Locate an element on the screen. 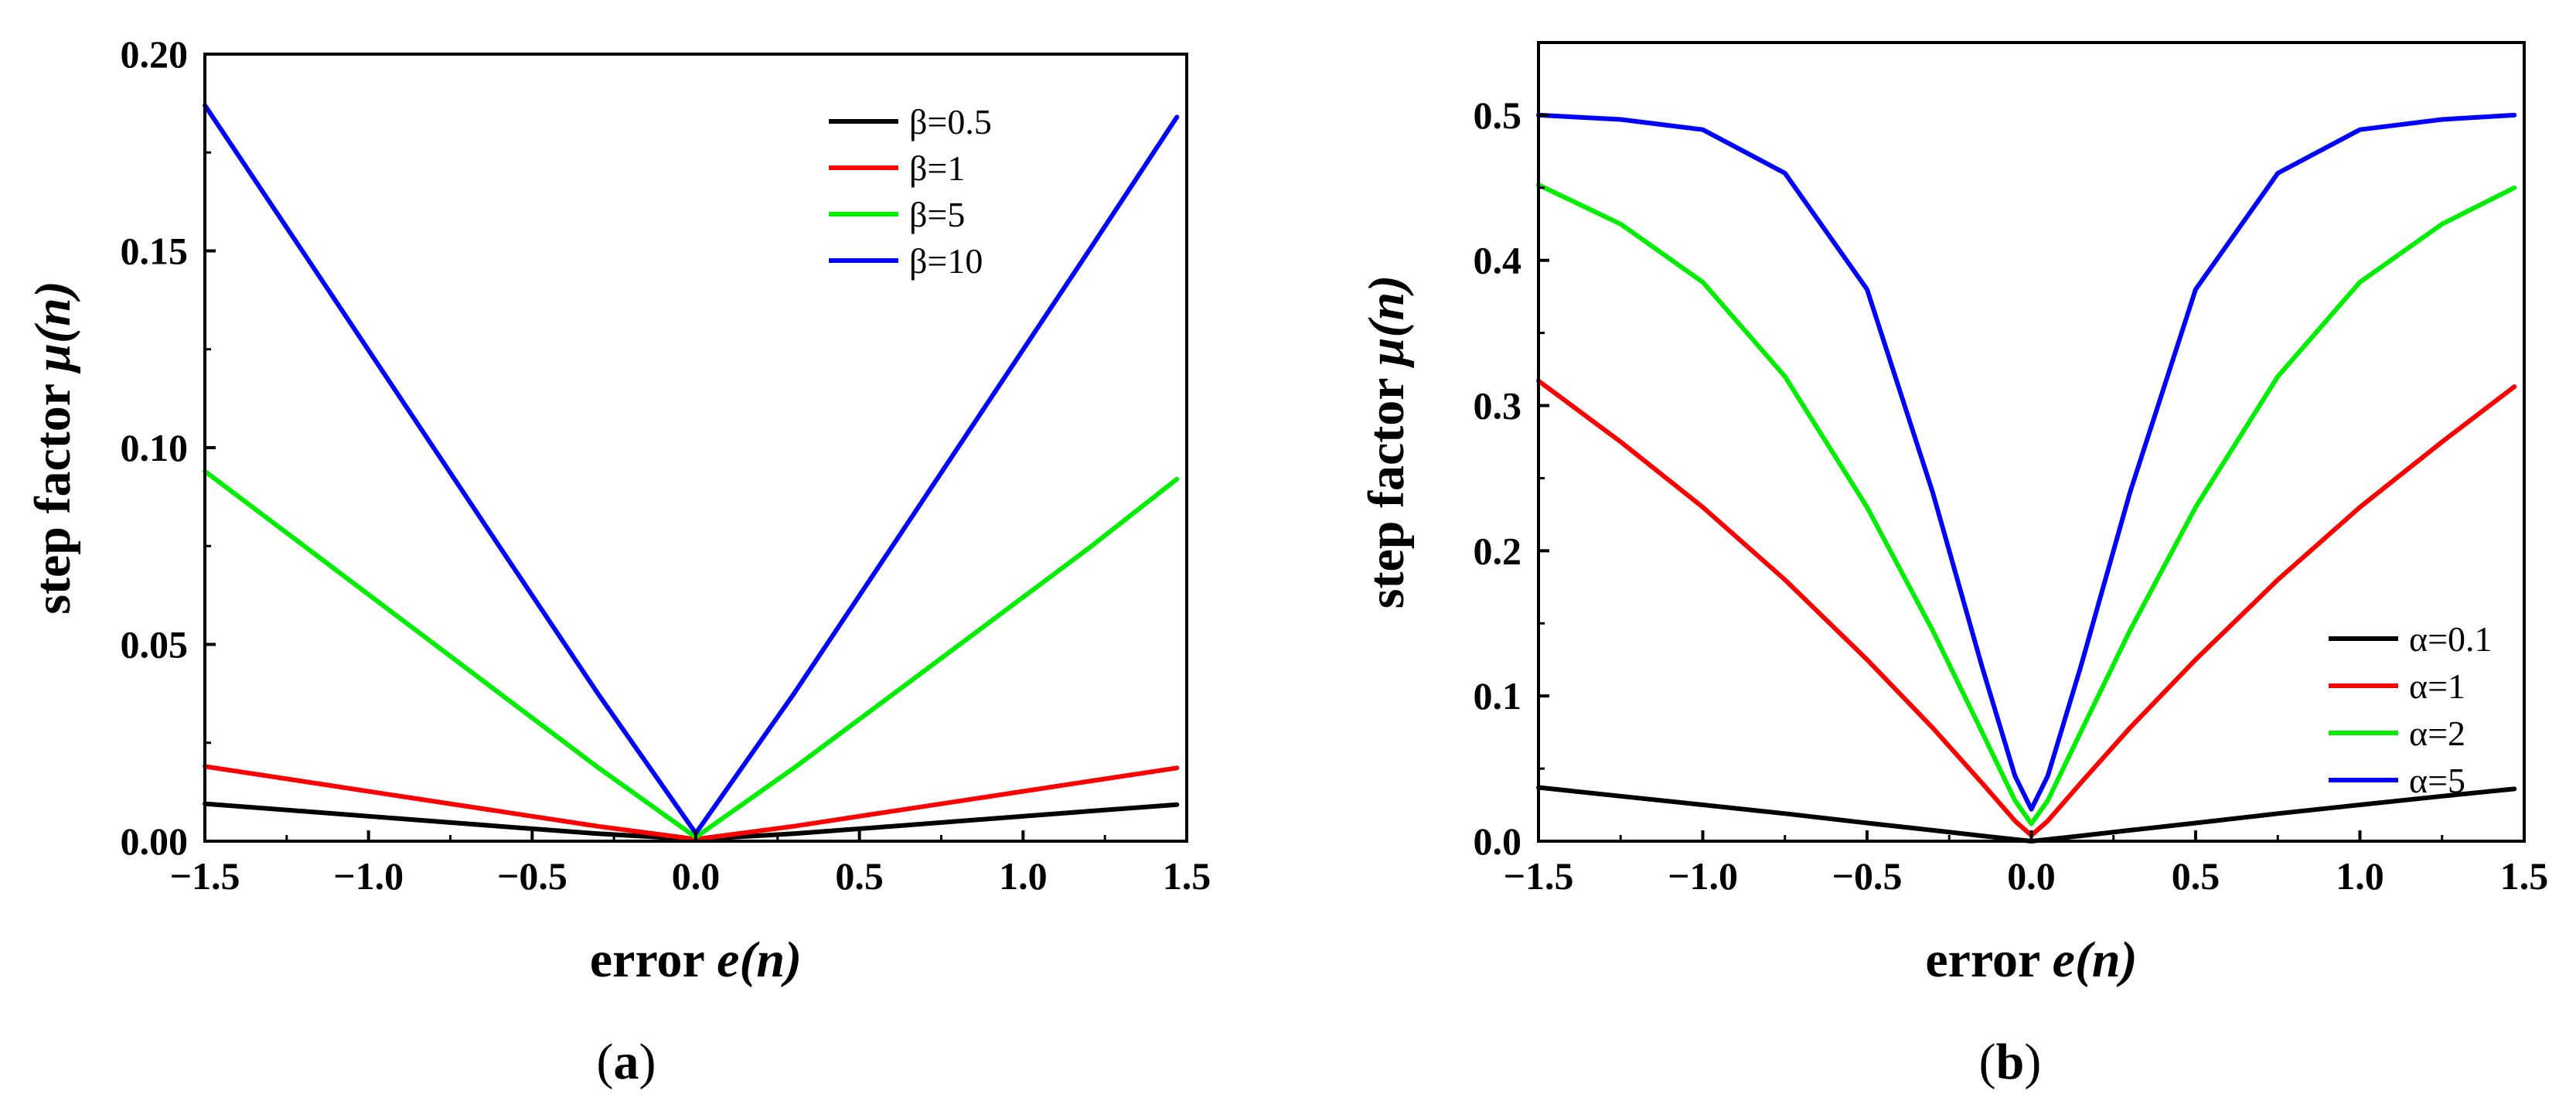 Image resolution: width=2576 pixels, height=1111 pixels. legend-label-1: α=0.1 is located at coordinates (2451, 639).